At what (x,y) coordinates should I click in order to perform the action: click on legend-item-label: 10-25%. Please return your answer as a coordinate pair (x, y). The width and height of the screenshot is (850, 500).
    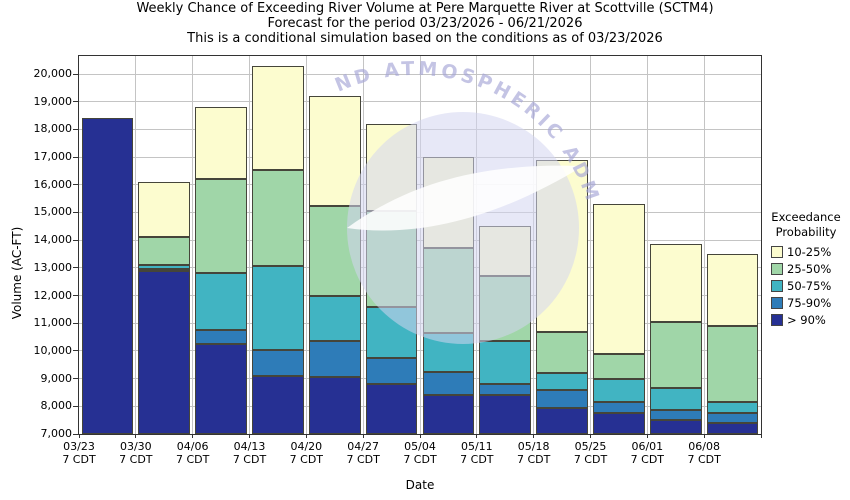
    Looking at the image, I should click on (809, 251).